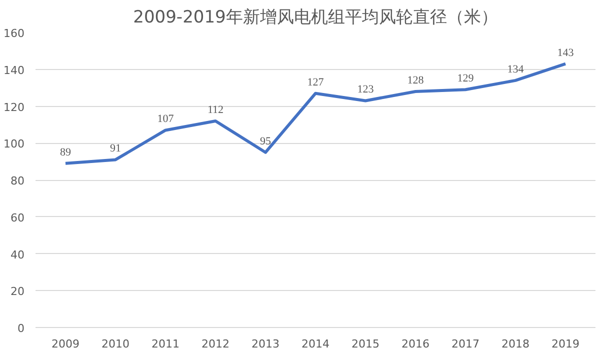  What do you see at coordinates (14, 144) in the screenshot?
I see `y-tick-label: 100` at bounding box center [14, 144].